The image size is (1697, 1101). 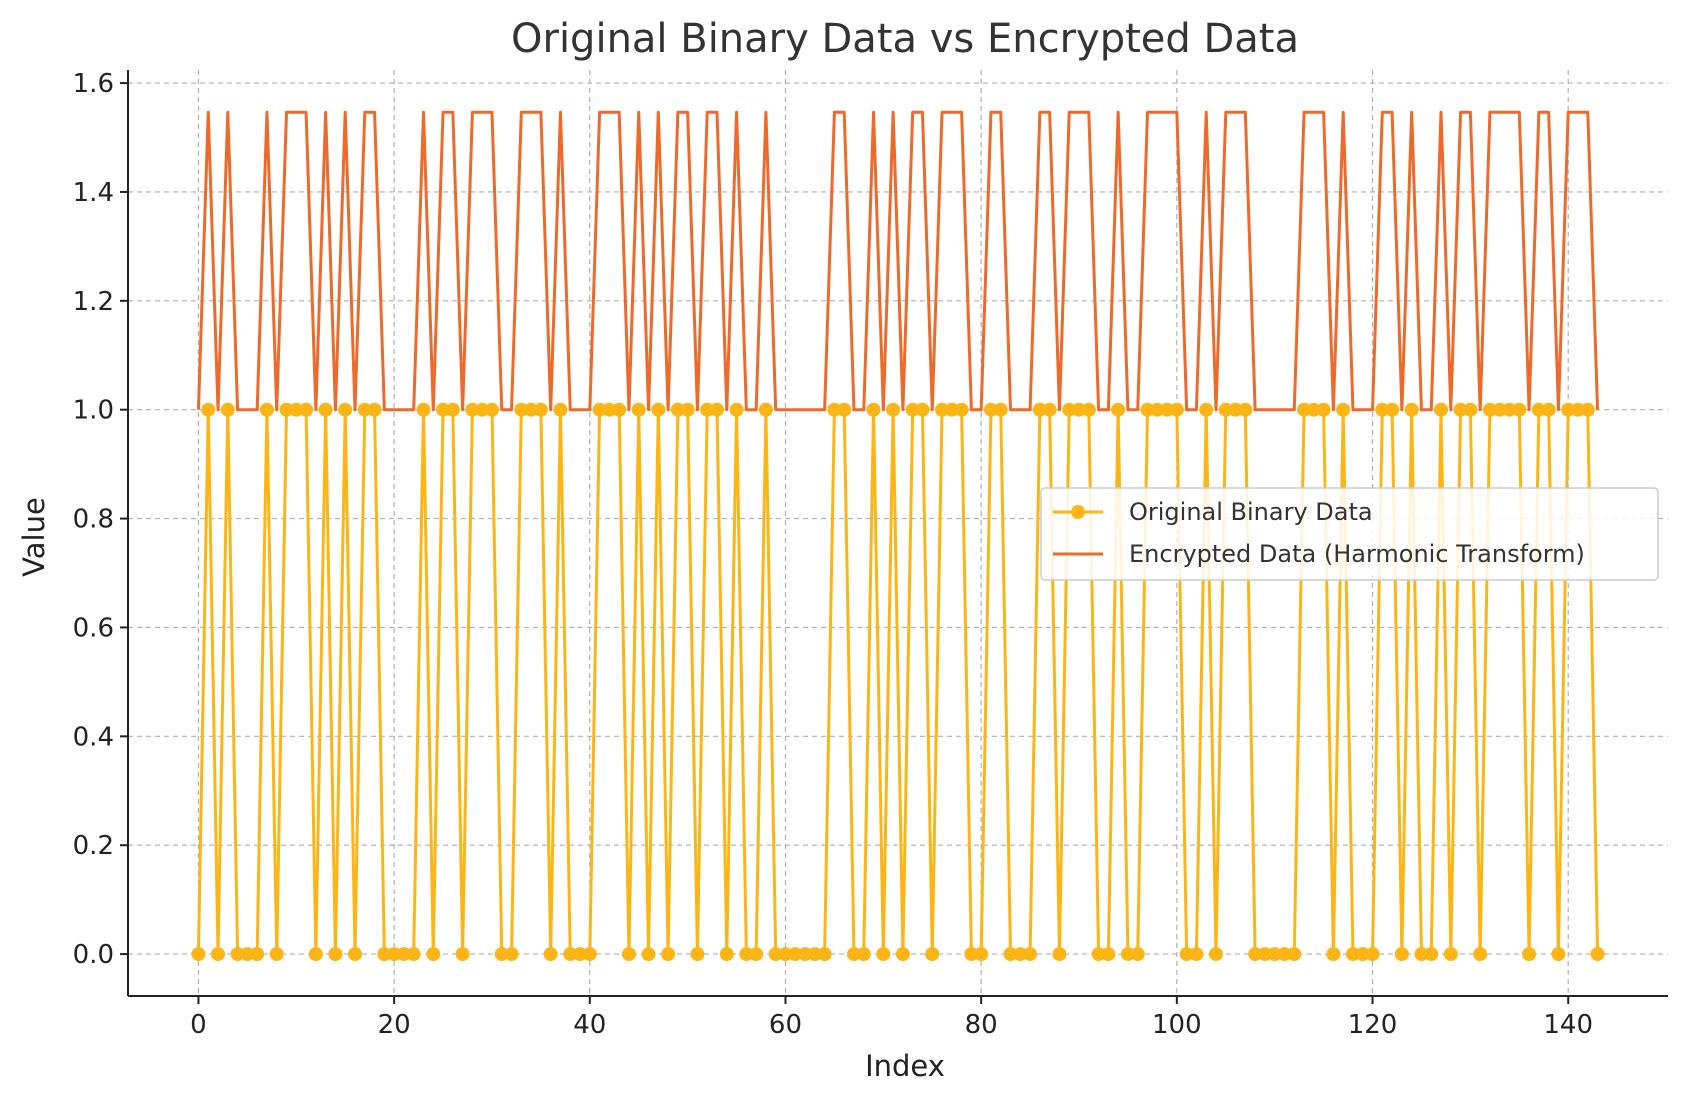 What do you see at coordinates (905, 39) in the screenshot?
I see `chart-title: Original Binary Data vs Encrypted Data` at bounding box center [905, 39].